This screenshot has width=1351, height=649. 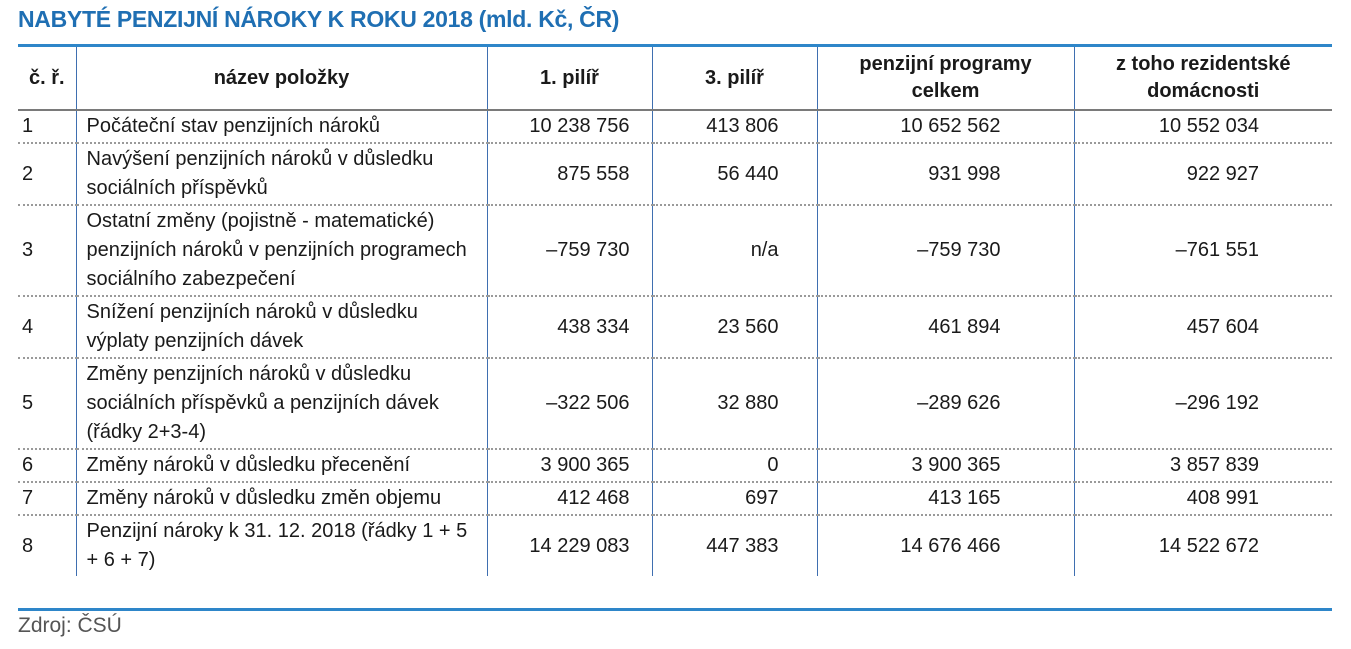 What do you see at coordinates (281, 127) in the screenshot?
I see `row-label: Počáteční stav penzijních nároků` at bounding box center [281, 127].